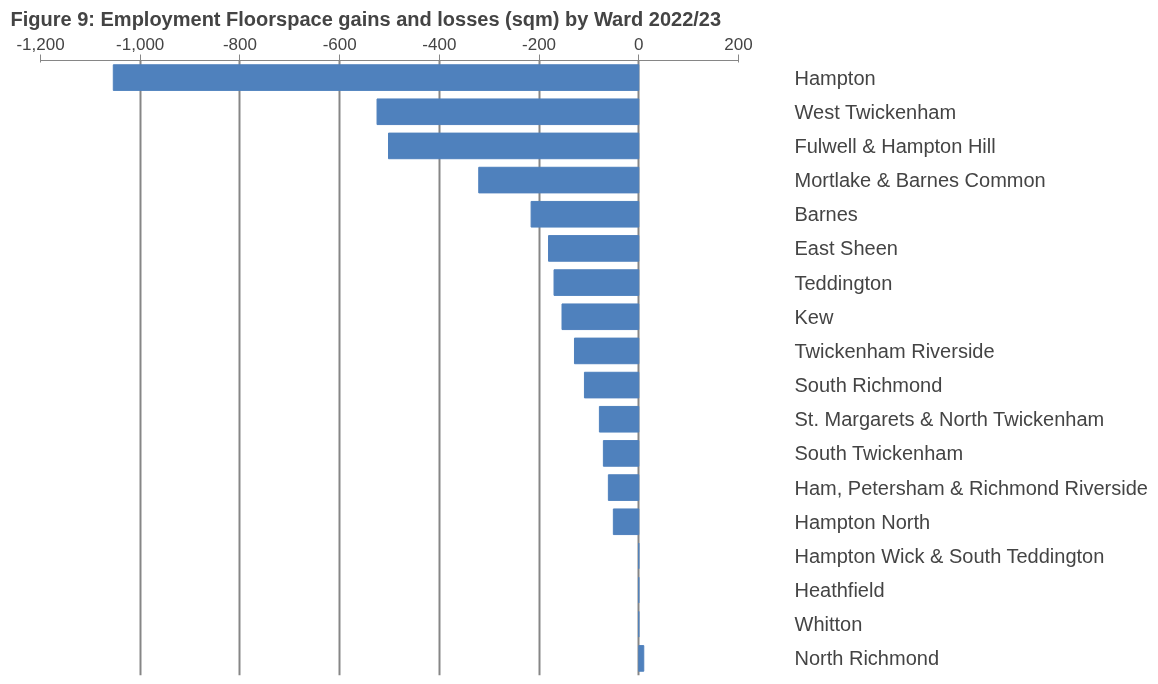 Image resolution: width=1158 pixels, height=684 pixels. Describe the element at coordinates (868, 385) in the screenshot. I see `y-tick-label: South Richmond` at that location.